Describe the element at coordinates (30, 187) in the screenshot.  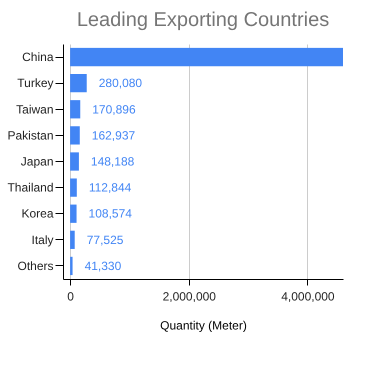
I see `y-tick-label: Thailand` at that location.